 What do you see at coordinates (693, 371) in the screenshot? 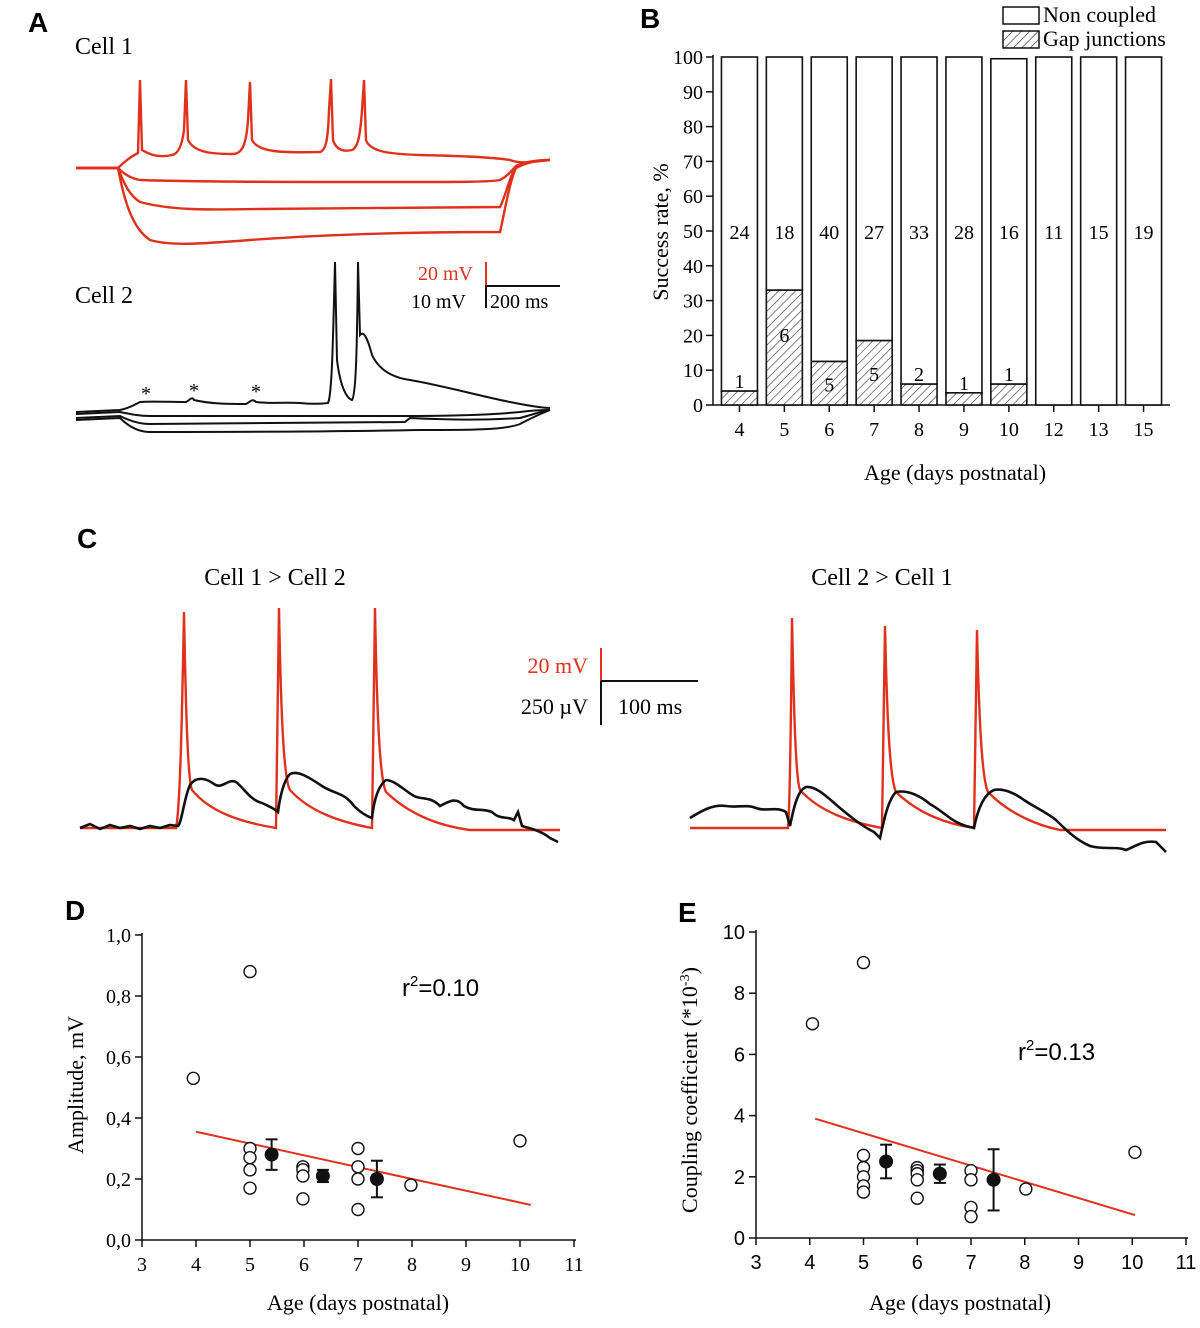
I see `b-ytick-label: 10` at bounding box center [693, 371].